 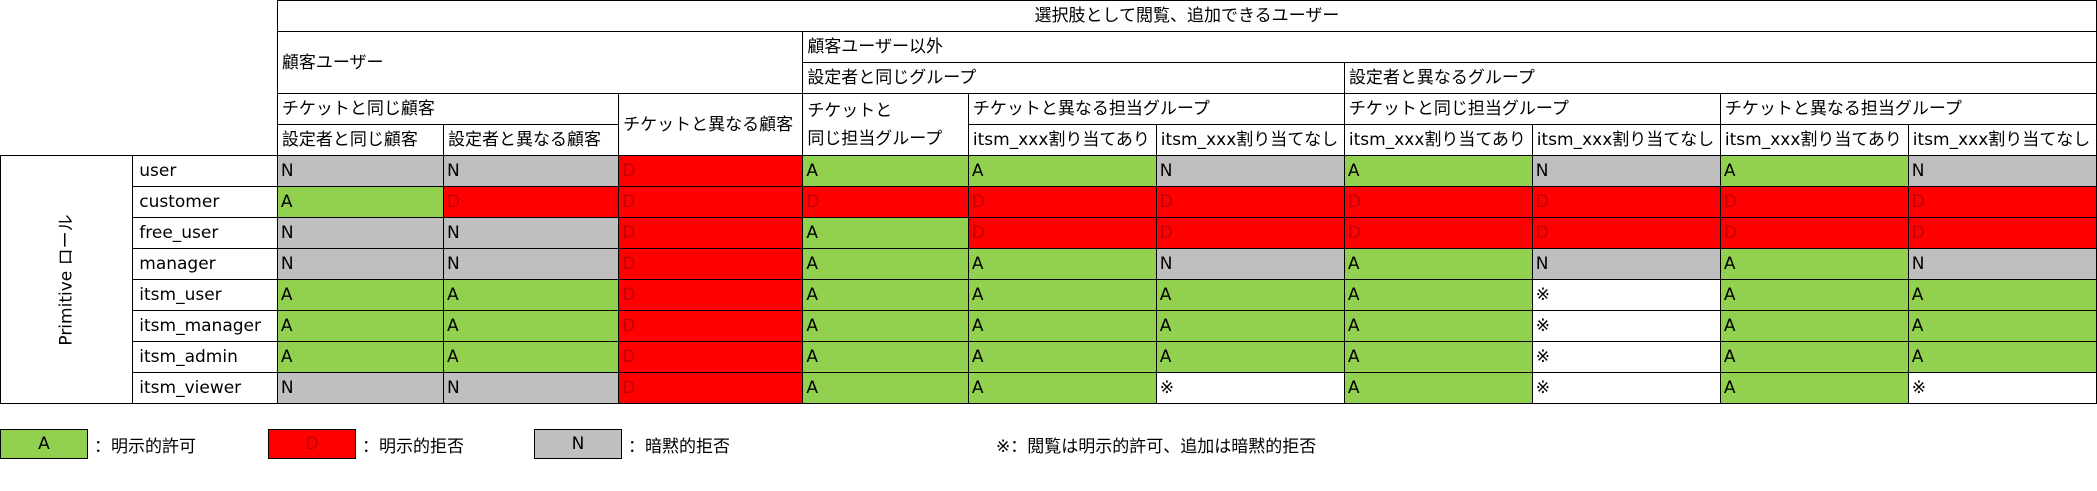 What do you see at coordinates (632, 444) in the screenshot?
I see `legend-item-implicit-deny: N ：暗黙的拒否` at bounding box center [632, 444].